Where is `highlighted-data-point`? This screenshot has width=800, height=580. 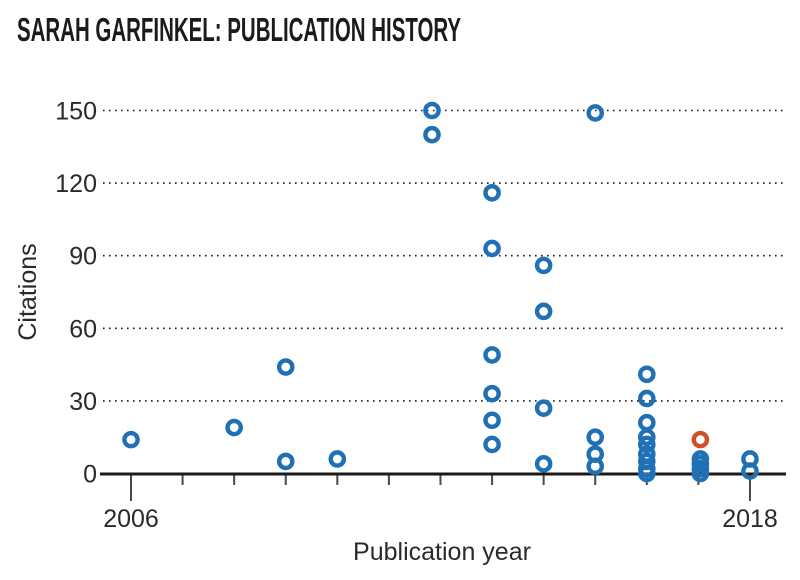 highlighted-data-point is located at coordinates (700, 439).